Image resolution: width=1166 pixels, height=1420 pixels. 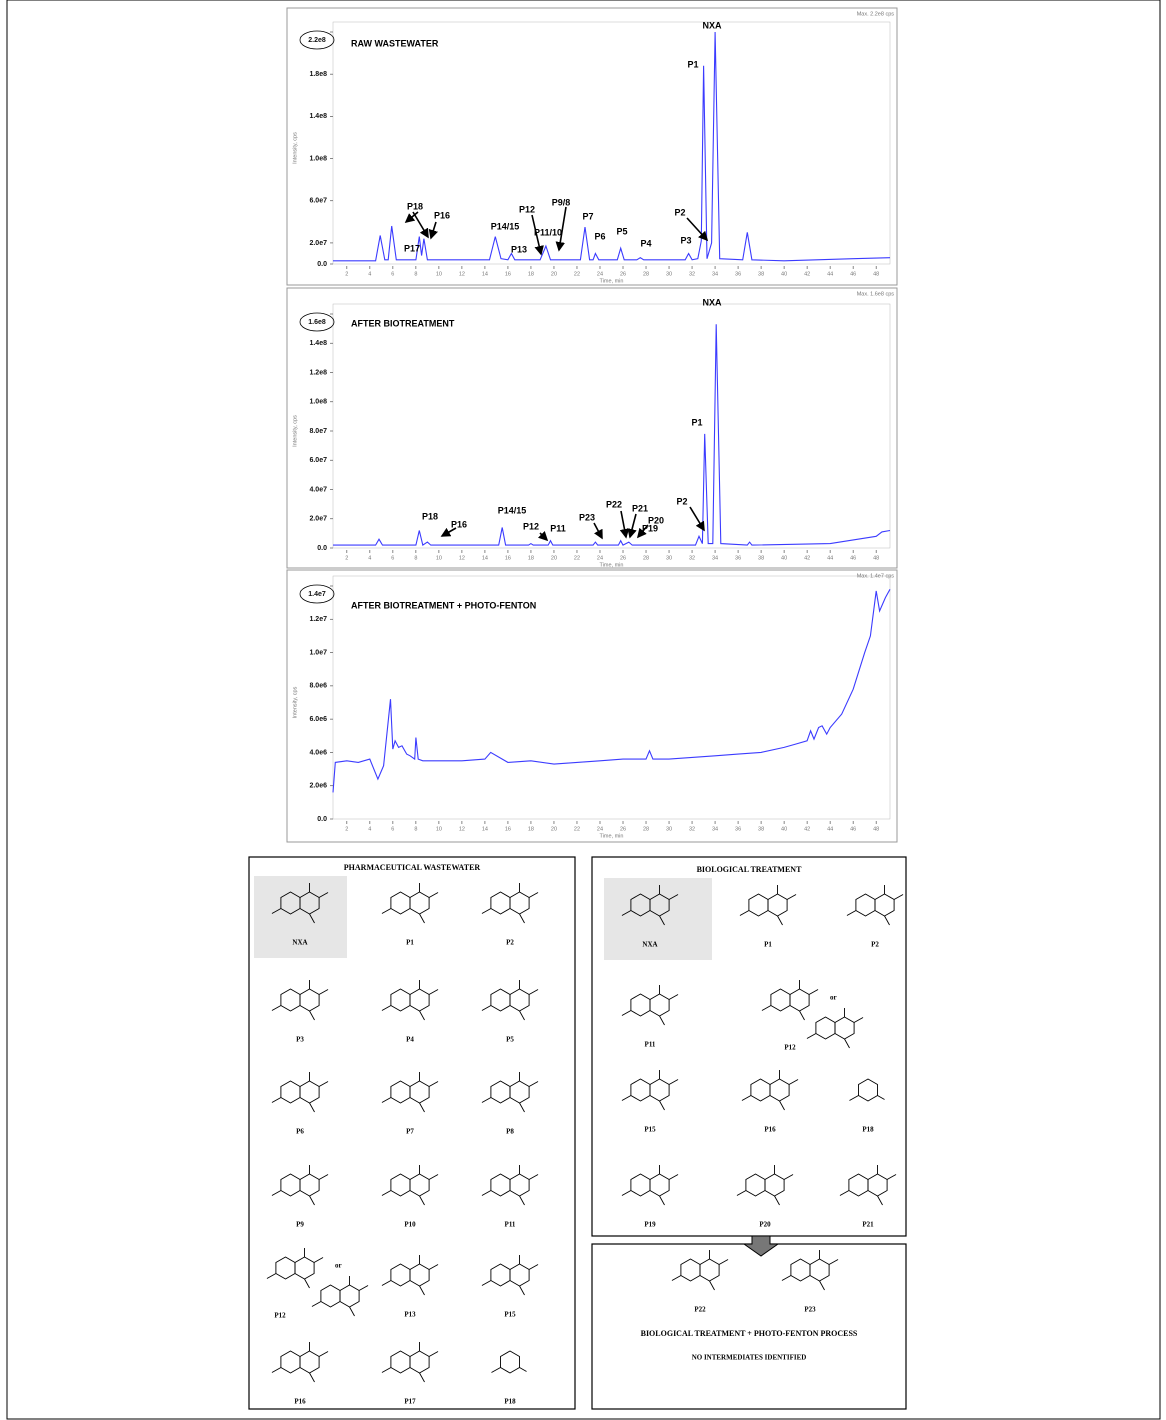 What do you see at coordinates (612, 146) in the screenshot?
I see `trace` at bounding box center [612, 146].